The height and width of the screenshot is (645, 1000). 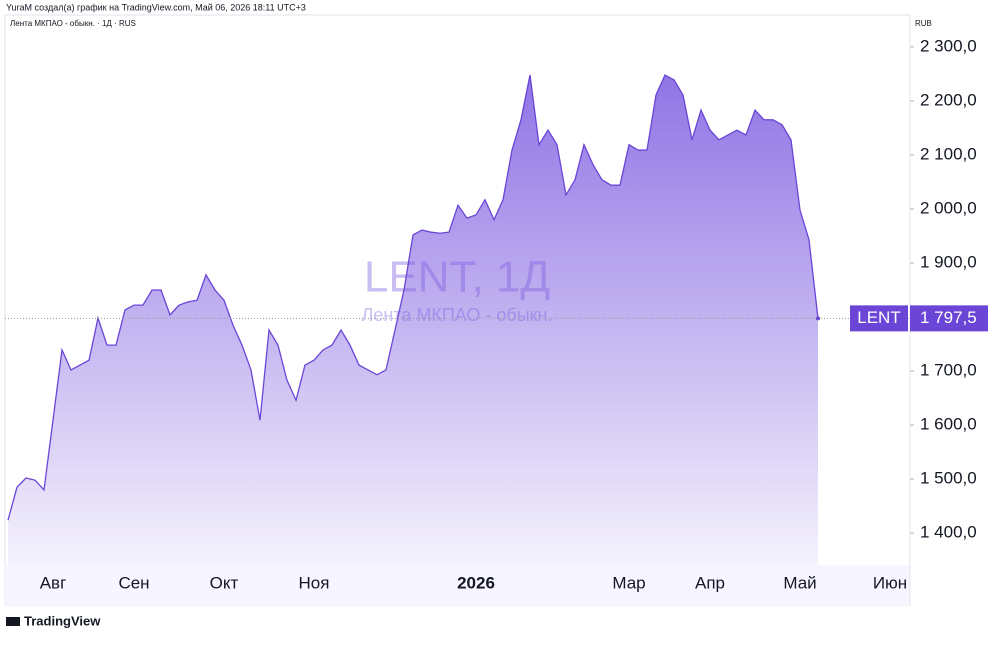 What do you see at coordinates (799, 582) in the screenshot?
I see `x-tick-label: Май` at bounding box center [799, 582].